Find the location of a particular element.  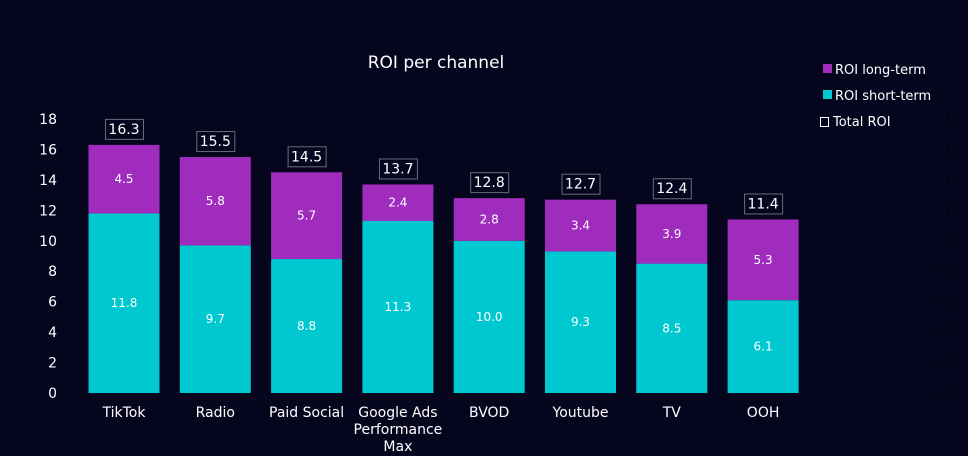

short-term-value-label: 11.8 is located at coordinates (124, 303).